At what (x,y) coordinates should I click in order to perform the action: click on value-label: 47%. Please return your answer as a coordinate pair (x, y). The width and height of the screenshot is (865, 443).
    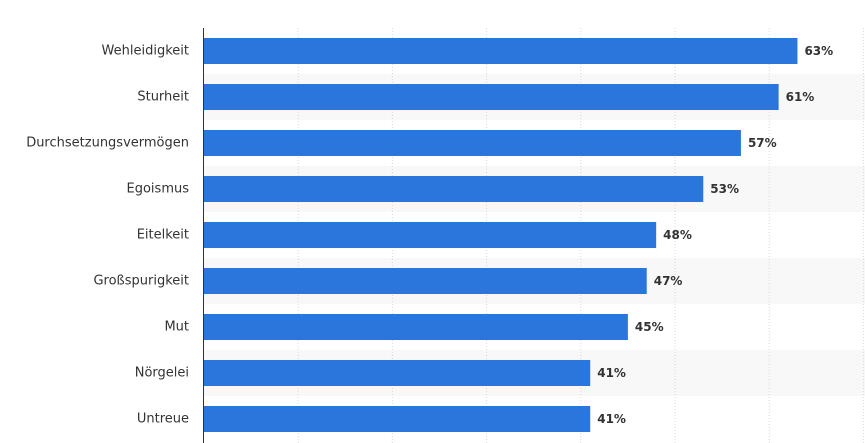
    Looking at the image, I should click on (668, 281).